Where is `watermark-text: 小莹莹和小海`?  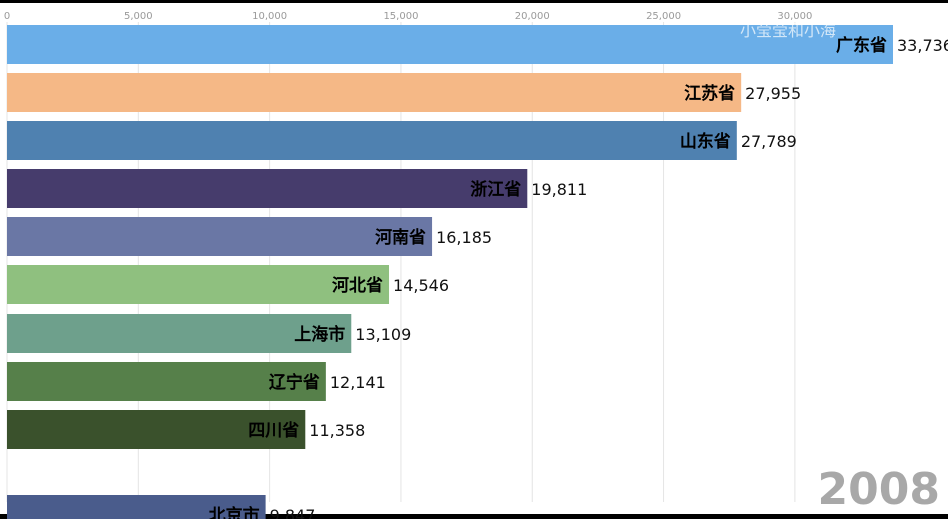 watermark-text: 小莹莹和小海 is located at coordinates (788, 30).